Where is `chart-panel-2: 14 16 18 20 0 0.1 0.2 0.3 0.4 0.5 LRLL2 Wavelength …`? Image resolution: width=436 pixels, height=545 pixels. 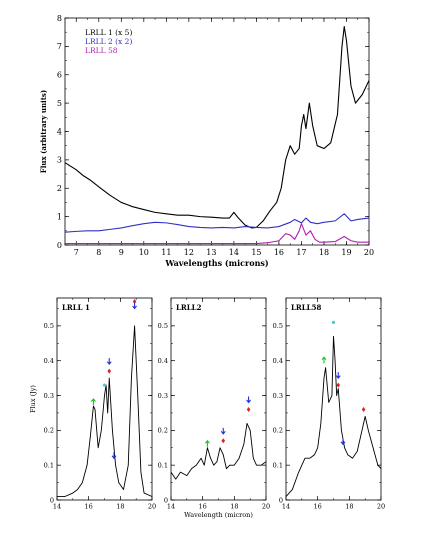 chart-panel-2: 14 16 18 20 0 0.1 0.2 0.3 0.4 0.5 LRLL2 Wavelength … is located at coordinates (214, 408).